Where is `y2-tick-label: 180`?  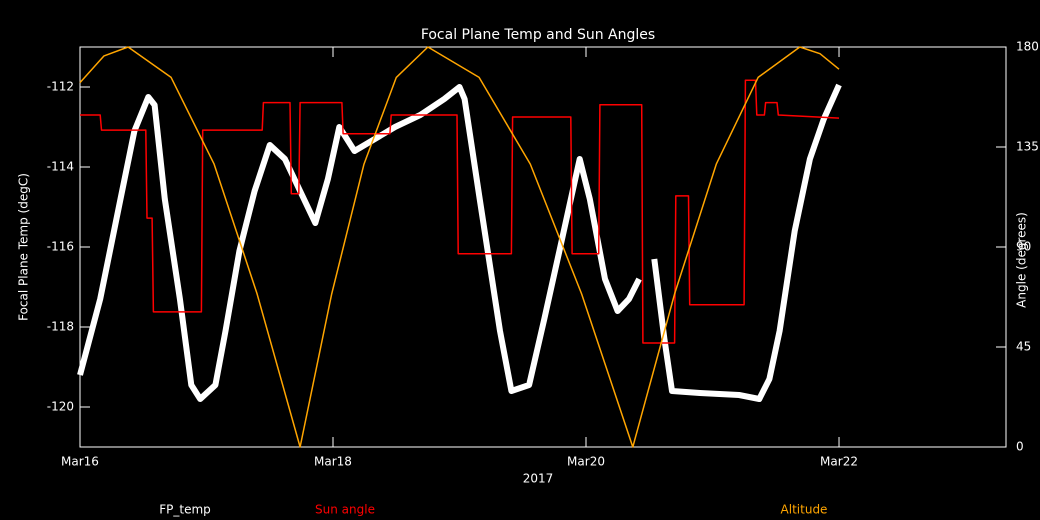
y2-tick-label: 180 is located at coordinates (1027, 47).